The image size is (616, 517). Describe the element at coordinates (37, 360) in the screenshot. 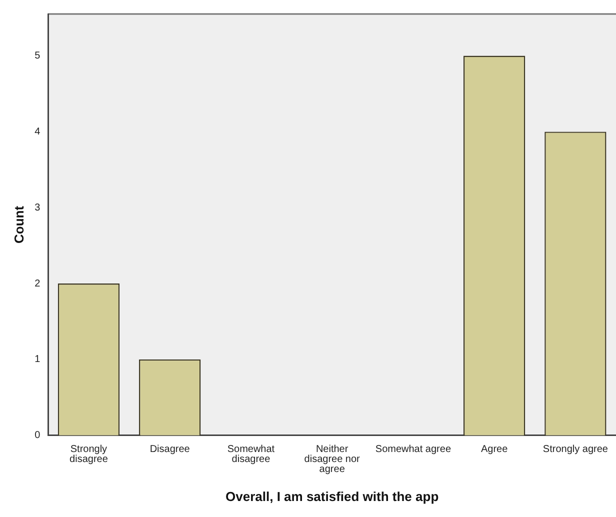

I see `y-tick-label: 1` at that location.